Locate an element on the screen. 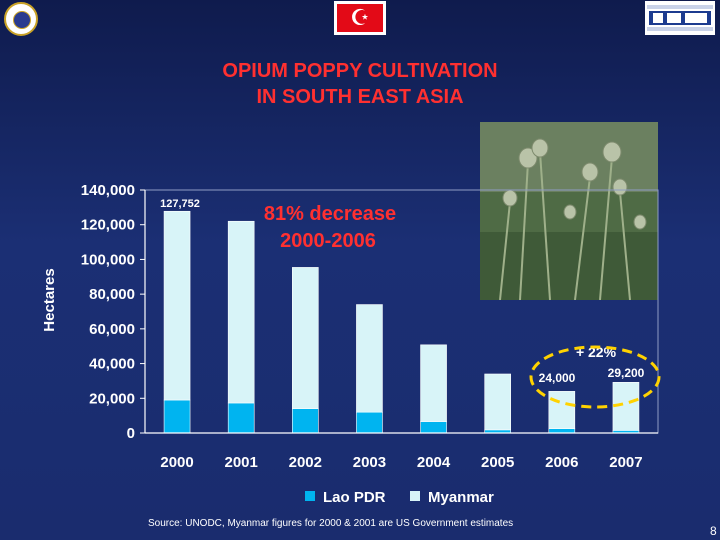 This screenshot has height=540, width=720. decrease-annotation-line-2: 2000-2006 is located at coordinates (328, 241).